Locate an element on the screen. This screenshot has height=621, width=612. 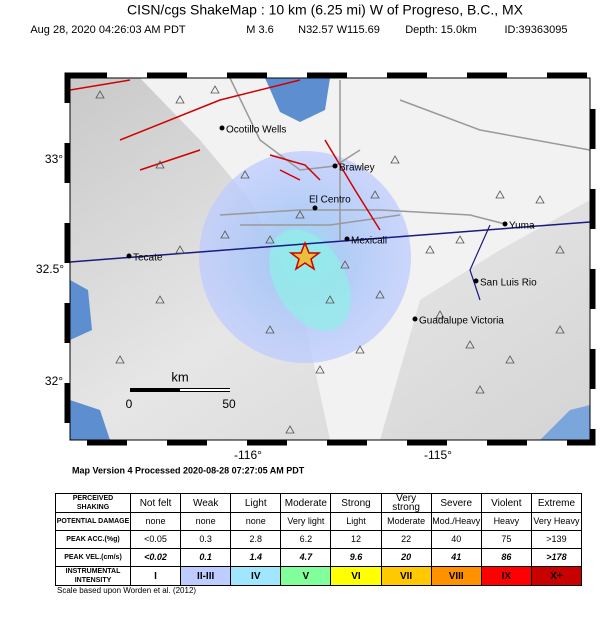
row-label: PEAK VEL.(cm/s) is located at coordinates (93, 557).